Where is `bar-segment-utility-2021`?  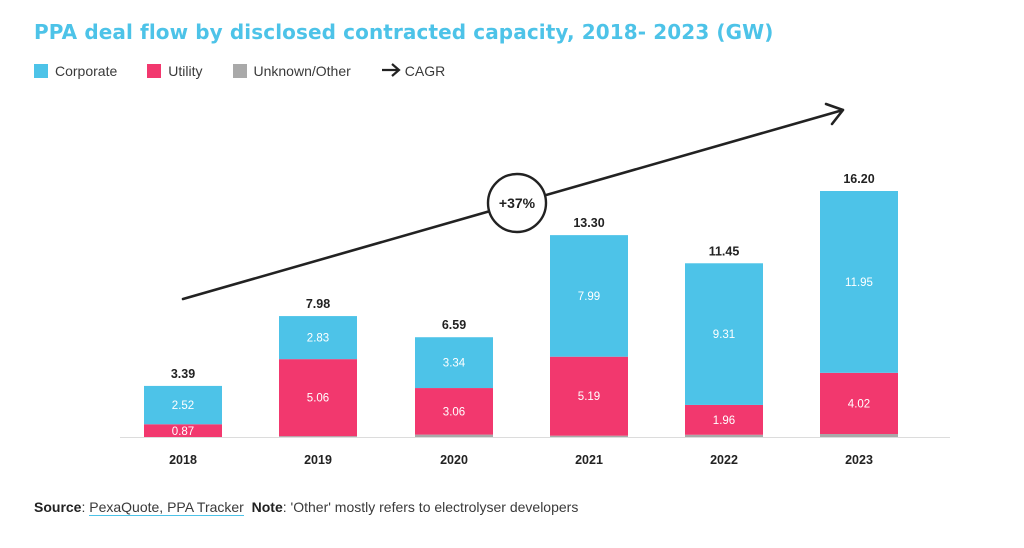 bar-segment-utility-2021 is located at coordinates (589, 396).